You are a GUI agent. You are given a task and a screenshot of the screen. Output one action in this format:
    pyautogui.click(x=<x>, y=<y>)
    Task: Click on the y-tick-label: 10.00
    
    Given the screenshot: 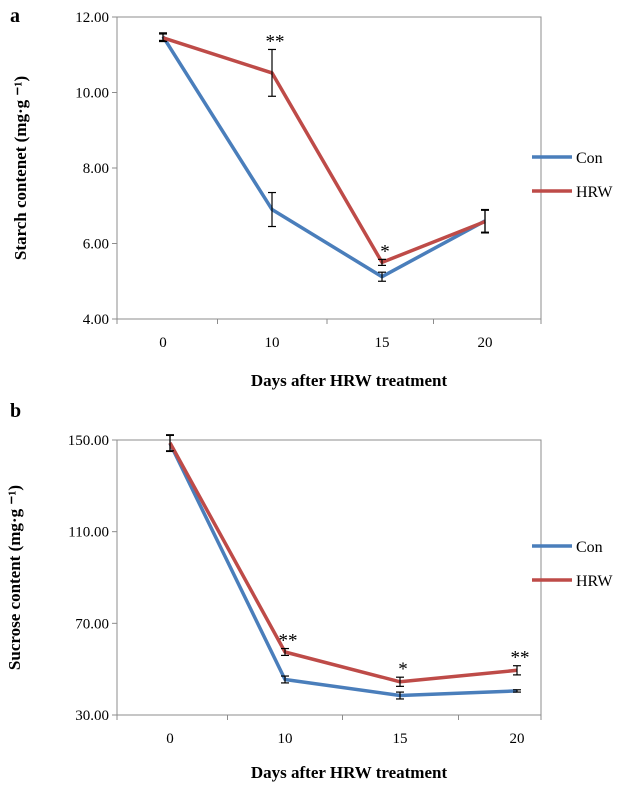 What is the action you would take?
    pyautogui.click(x=92, y=94)
    